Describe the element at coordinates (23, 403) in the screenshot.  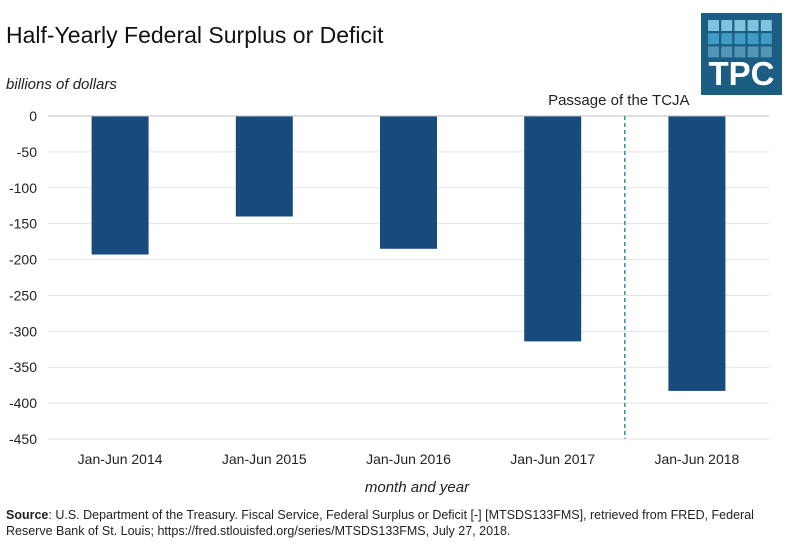
I see `y-tick-label: -400` at that location.